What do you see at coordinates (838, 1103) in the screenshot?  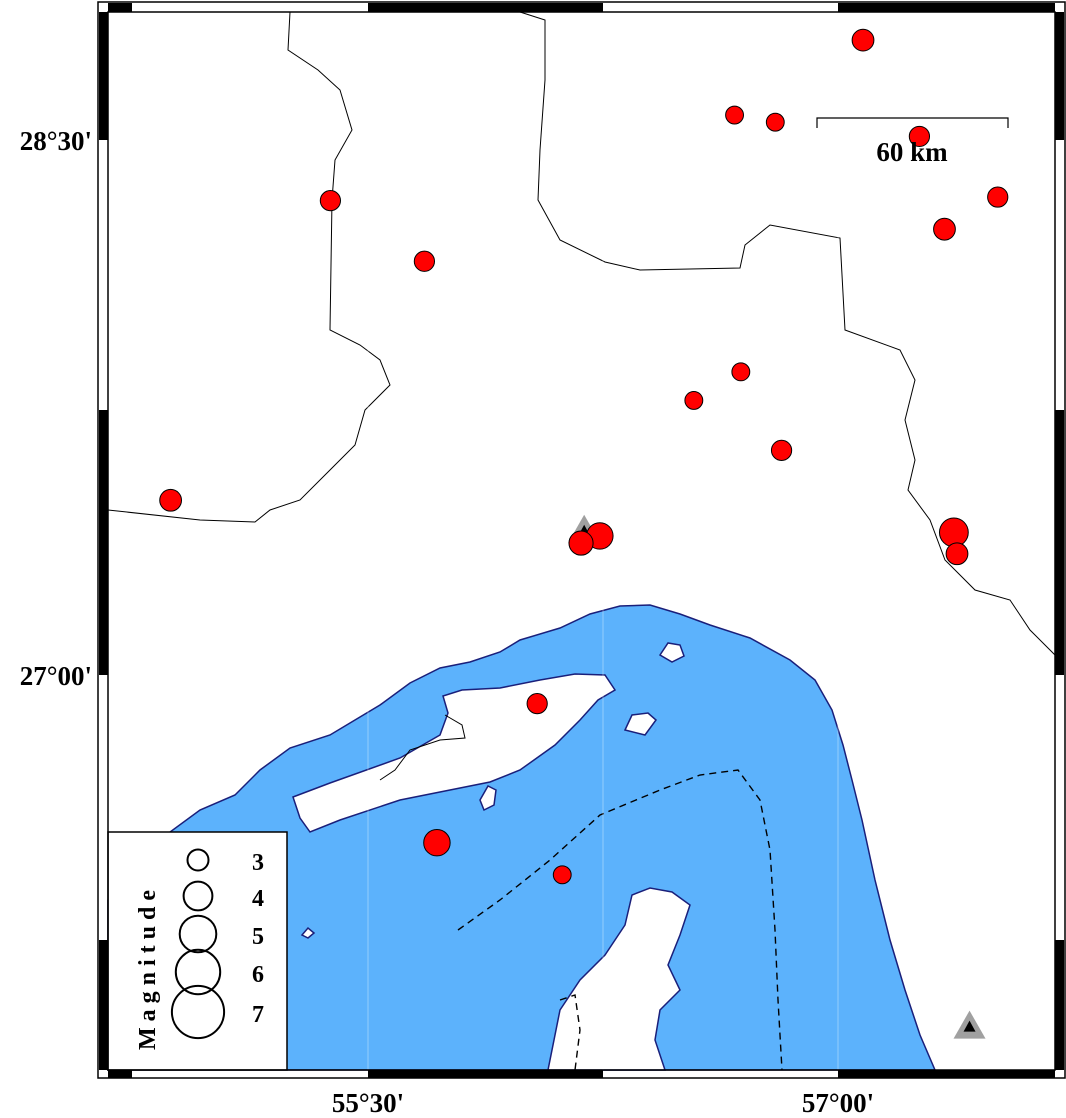 I see `lon-label-57-00: 57°00'` at bounding box center [838, 1103].